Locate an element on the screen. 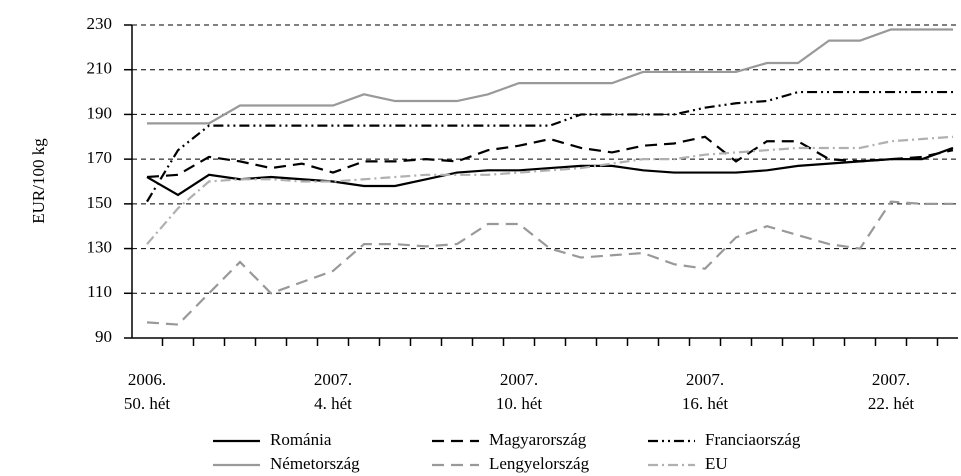  legend-label: Lengyelország is located at coordinates (539, 463).